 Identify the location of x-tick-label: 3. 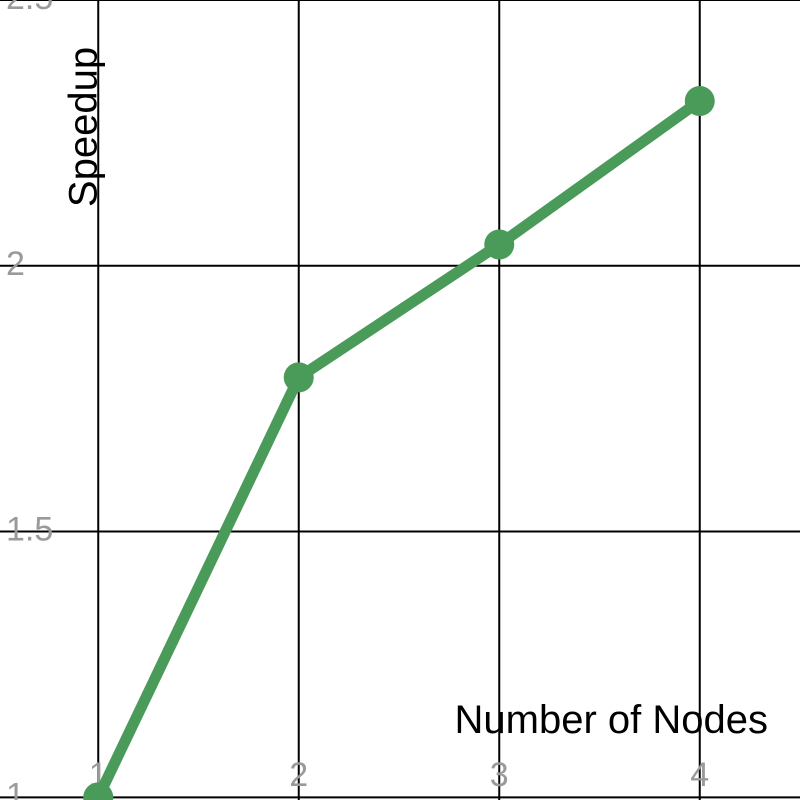
(499, 775).